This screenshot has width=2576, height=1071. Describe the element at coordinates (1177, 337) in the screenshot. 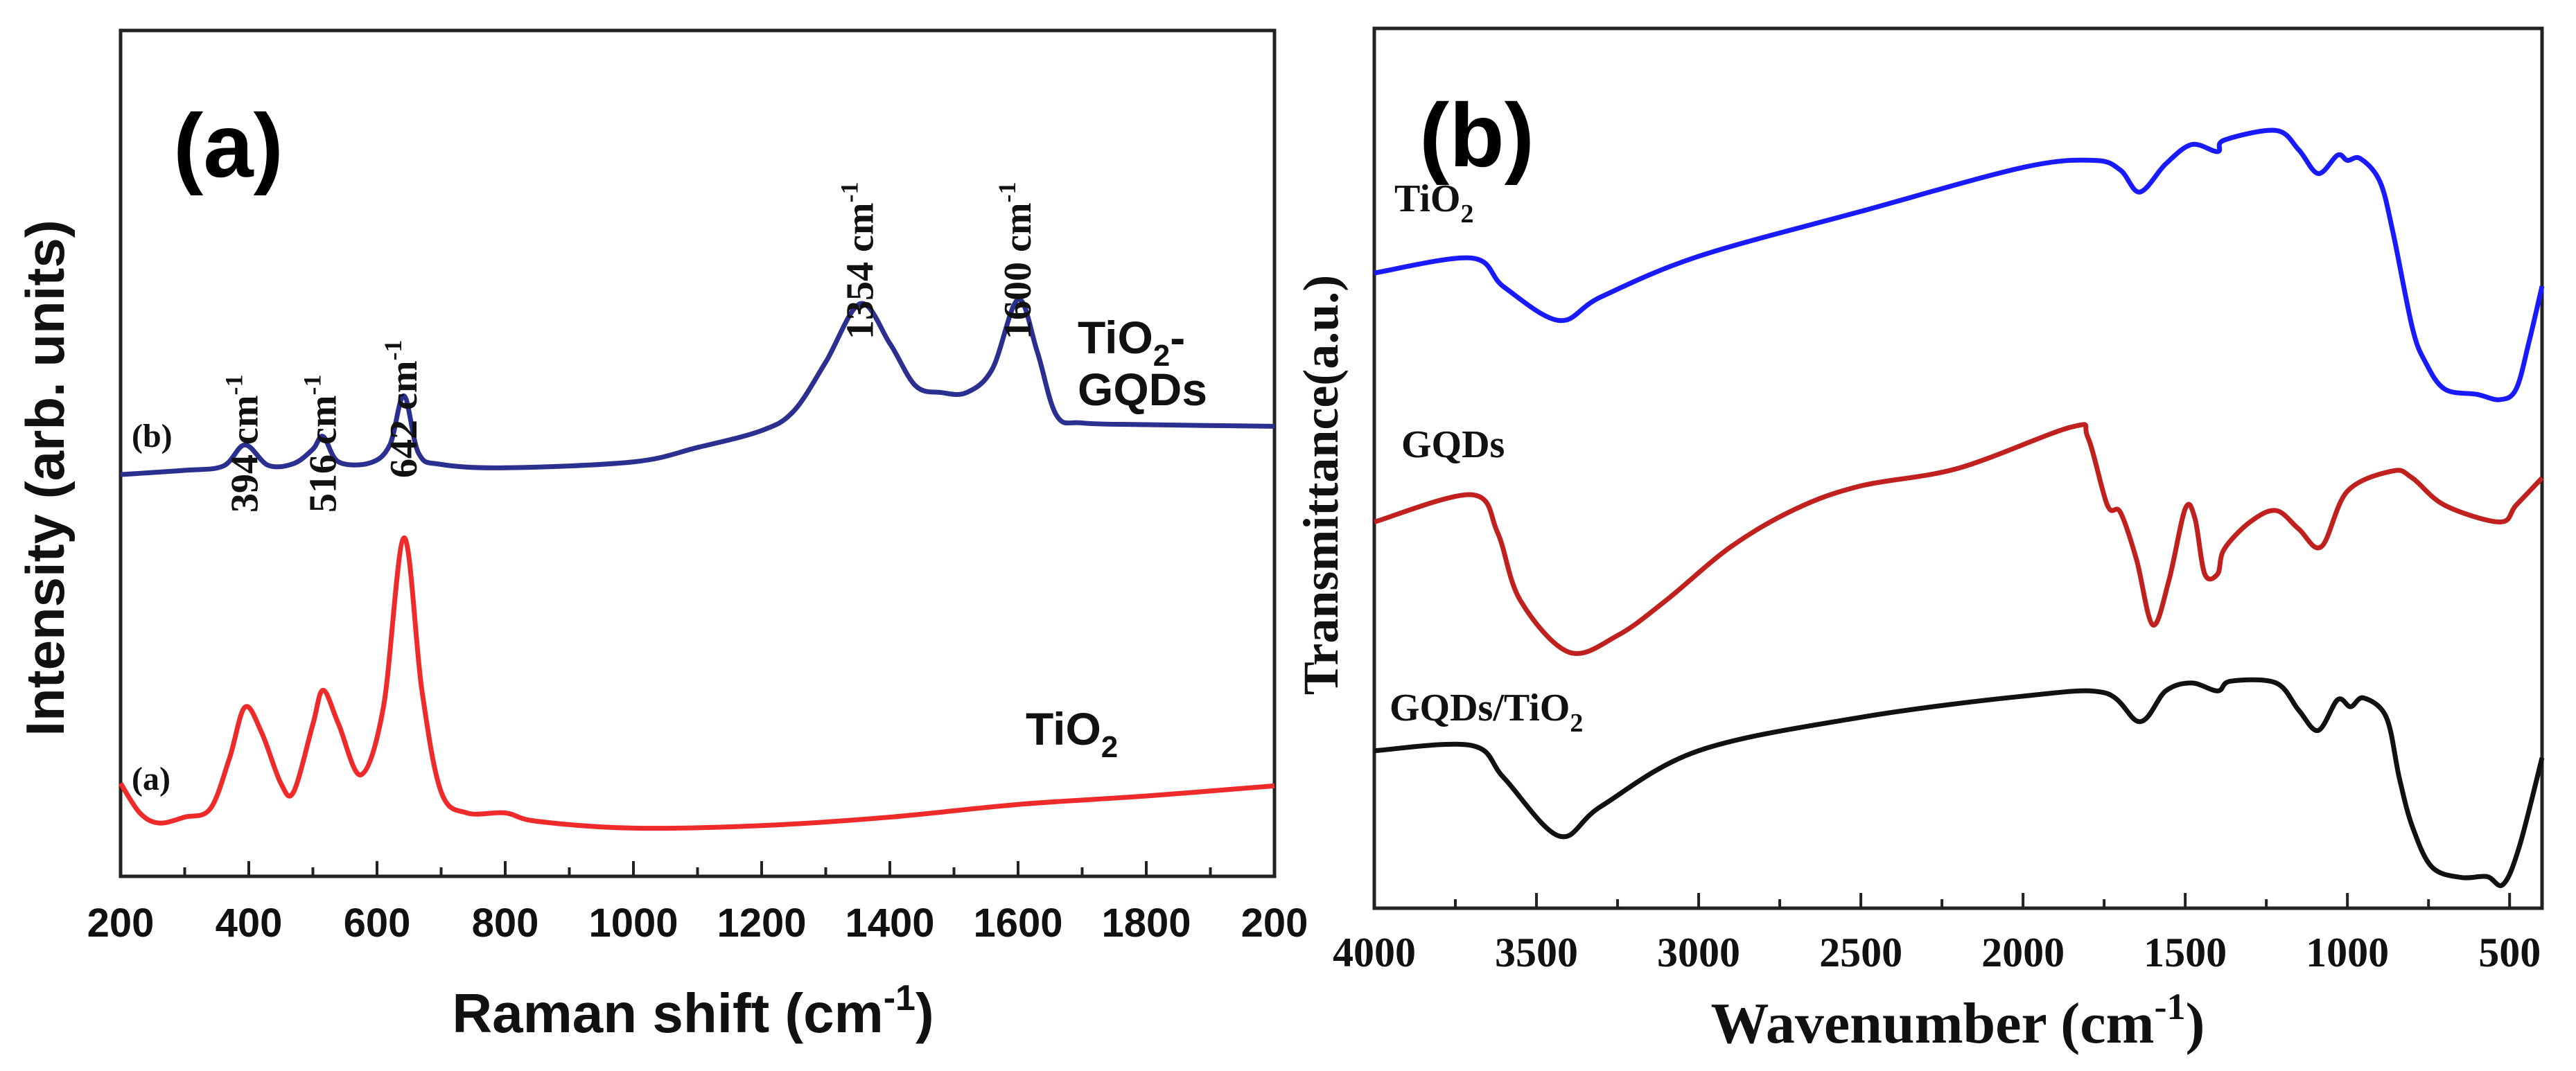

I see `label-end: -` at that location.